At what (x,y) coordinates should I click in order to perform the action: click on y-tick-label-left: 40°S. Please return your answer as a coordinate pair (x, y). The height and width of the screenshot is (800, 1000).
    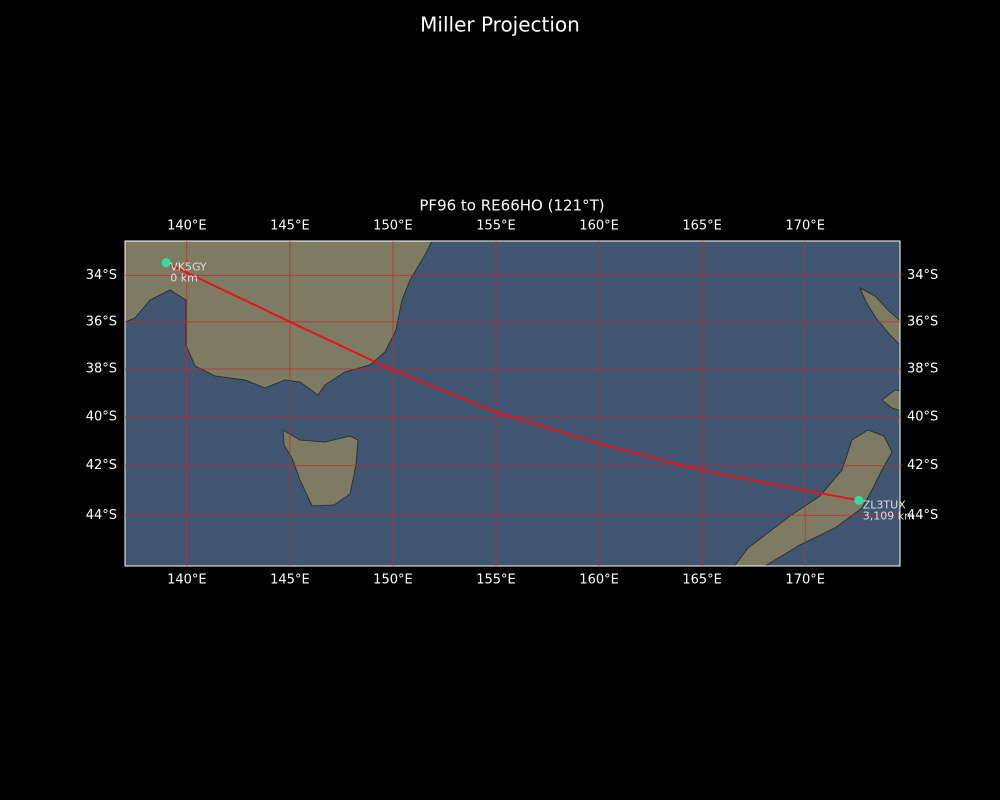
    Looking at the image, I should click on (101, 416).